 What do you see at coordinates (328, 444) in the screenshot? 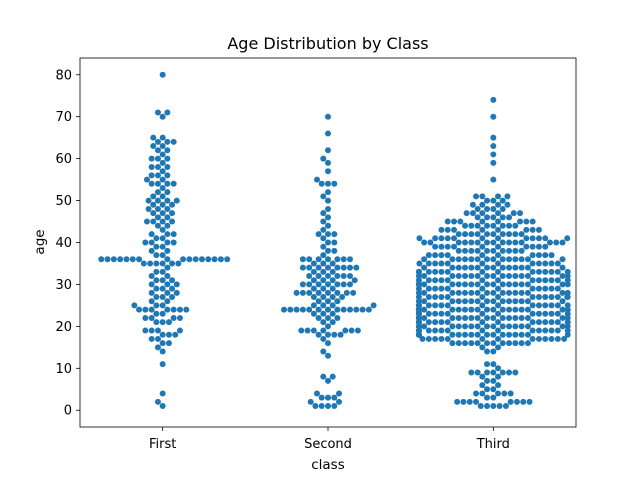
I see `x-tick-label: Second` at bounding box center [328, 444].